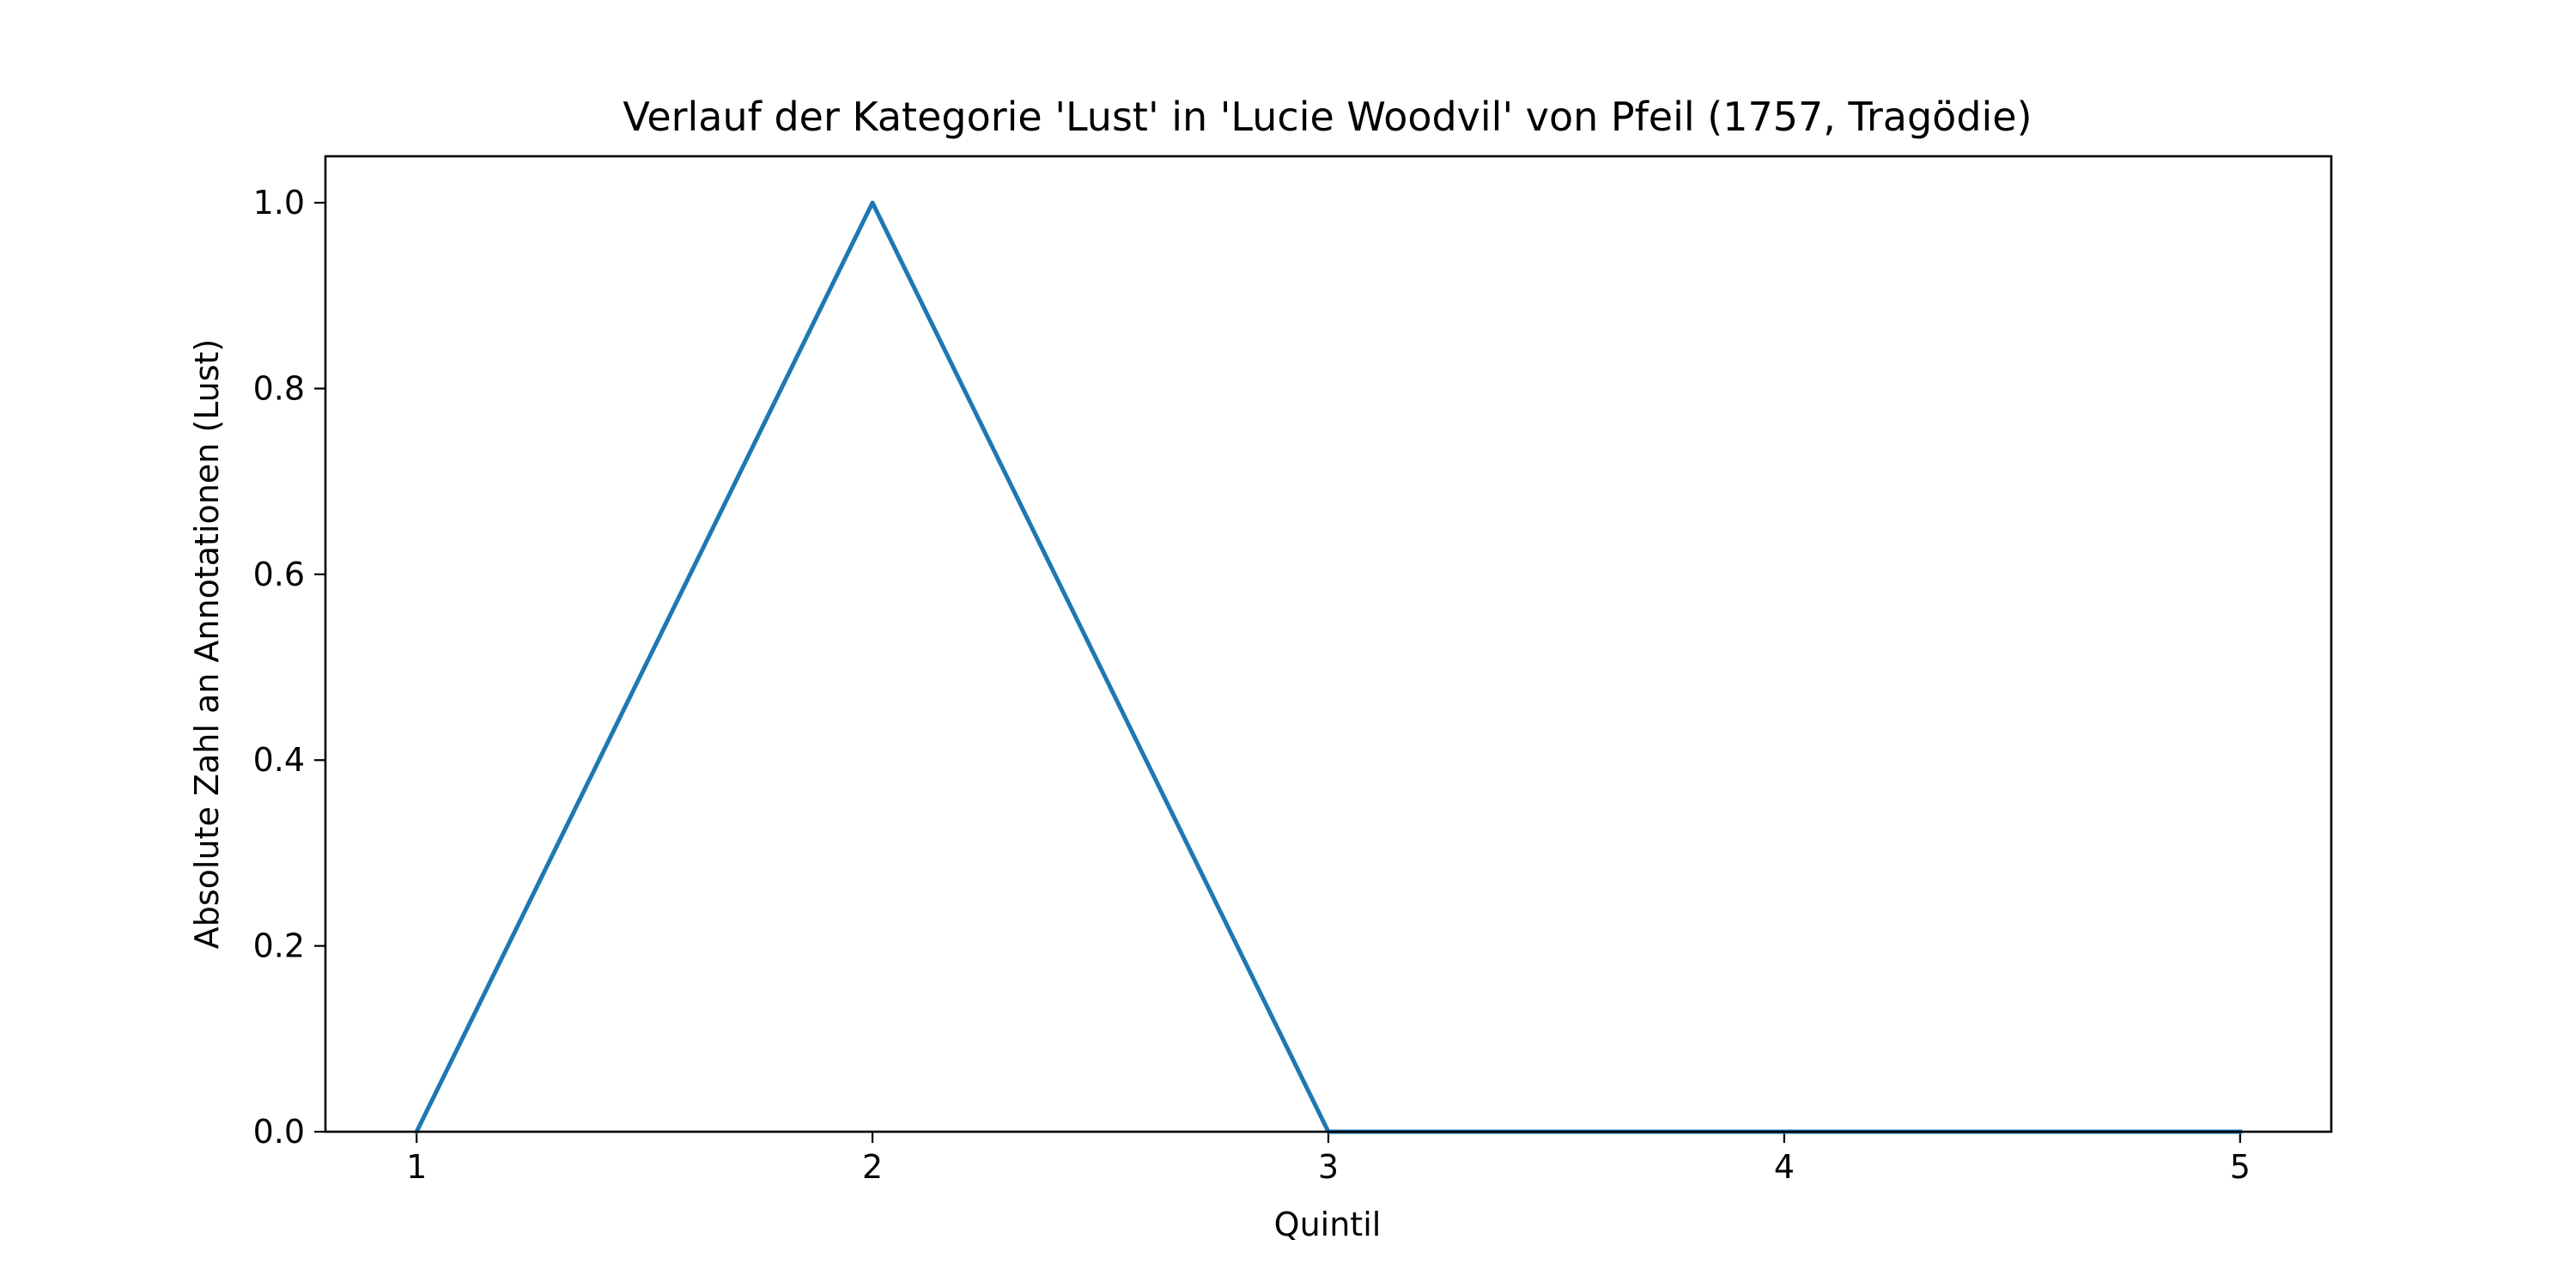 Image resolution: width=2576 pixels, height=1288 pixels. I want to click on x-tick-label: 4, so click(1784, 1167).